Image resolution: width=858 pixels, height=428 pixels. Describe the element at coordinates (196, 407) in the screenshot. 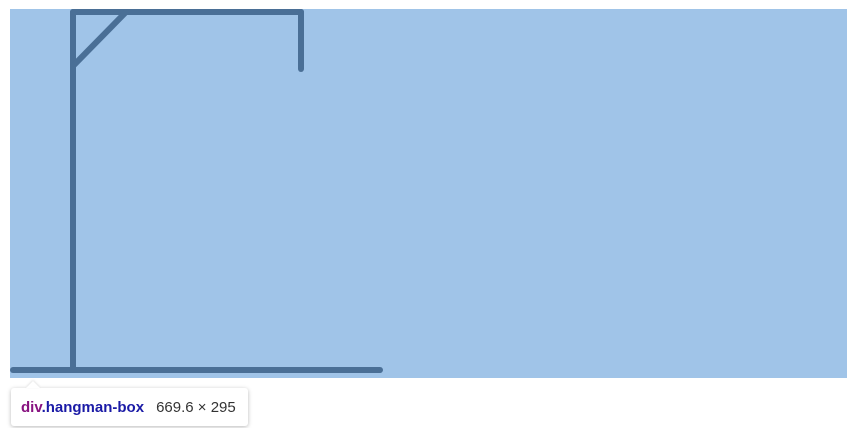

I see `element-dimensions: 669.6 × 295` at that location.